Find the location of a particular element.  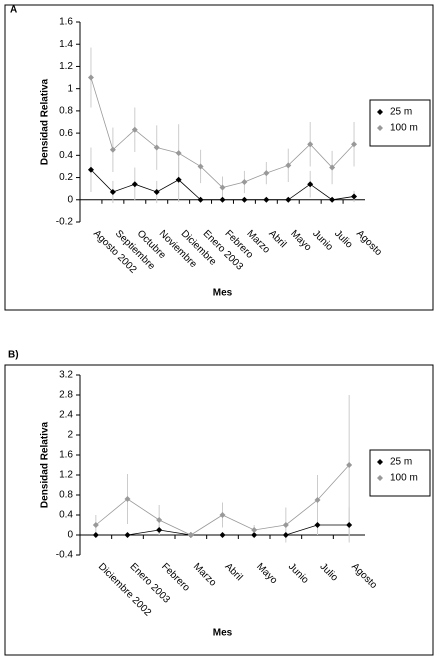

panel-label: A is located at coordinates (13, 10).